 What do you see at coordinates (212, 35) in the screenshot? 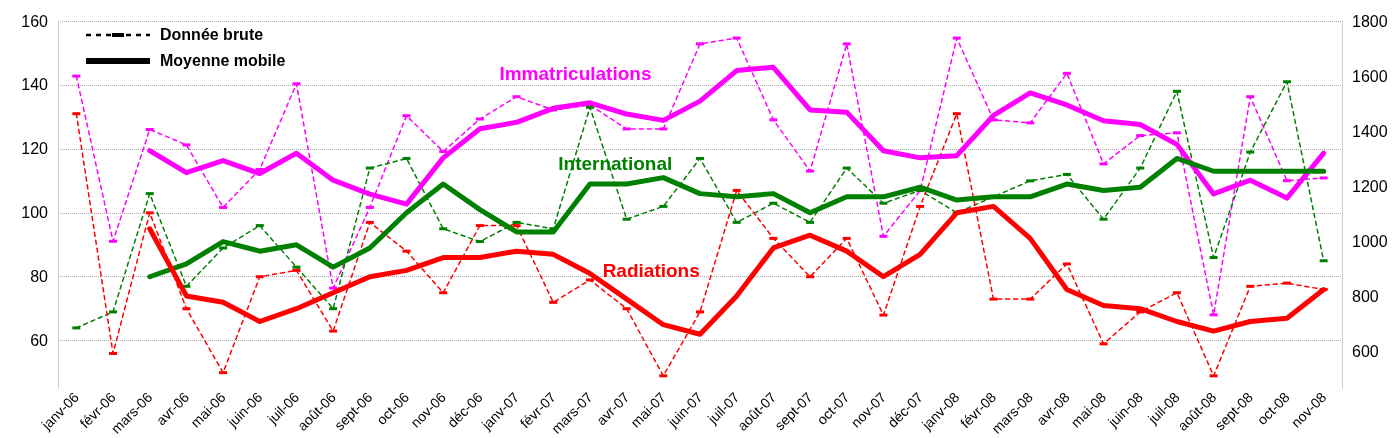
I see `annotation: Donnée brute` at bounding box center [212, 35].